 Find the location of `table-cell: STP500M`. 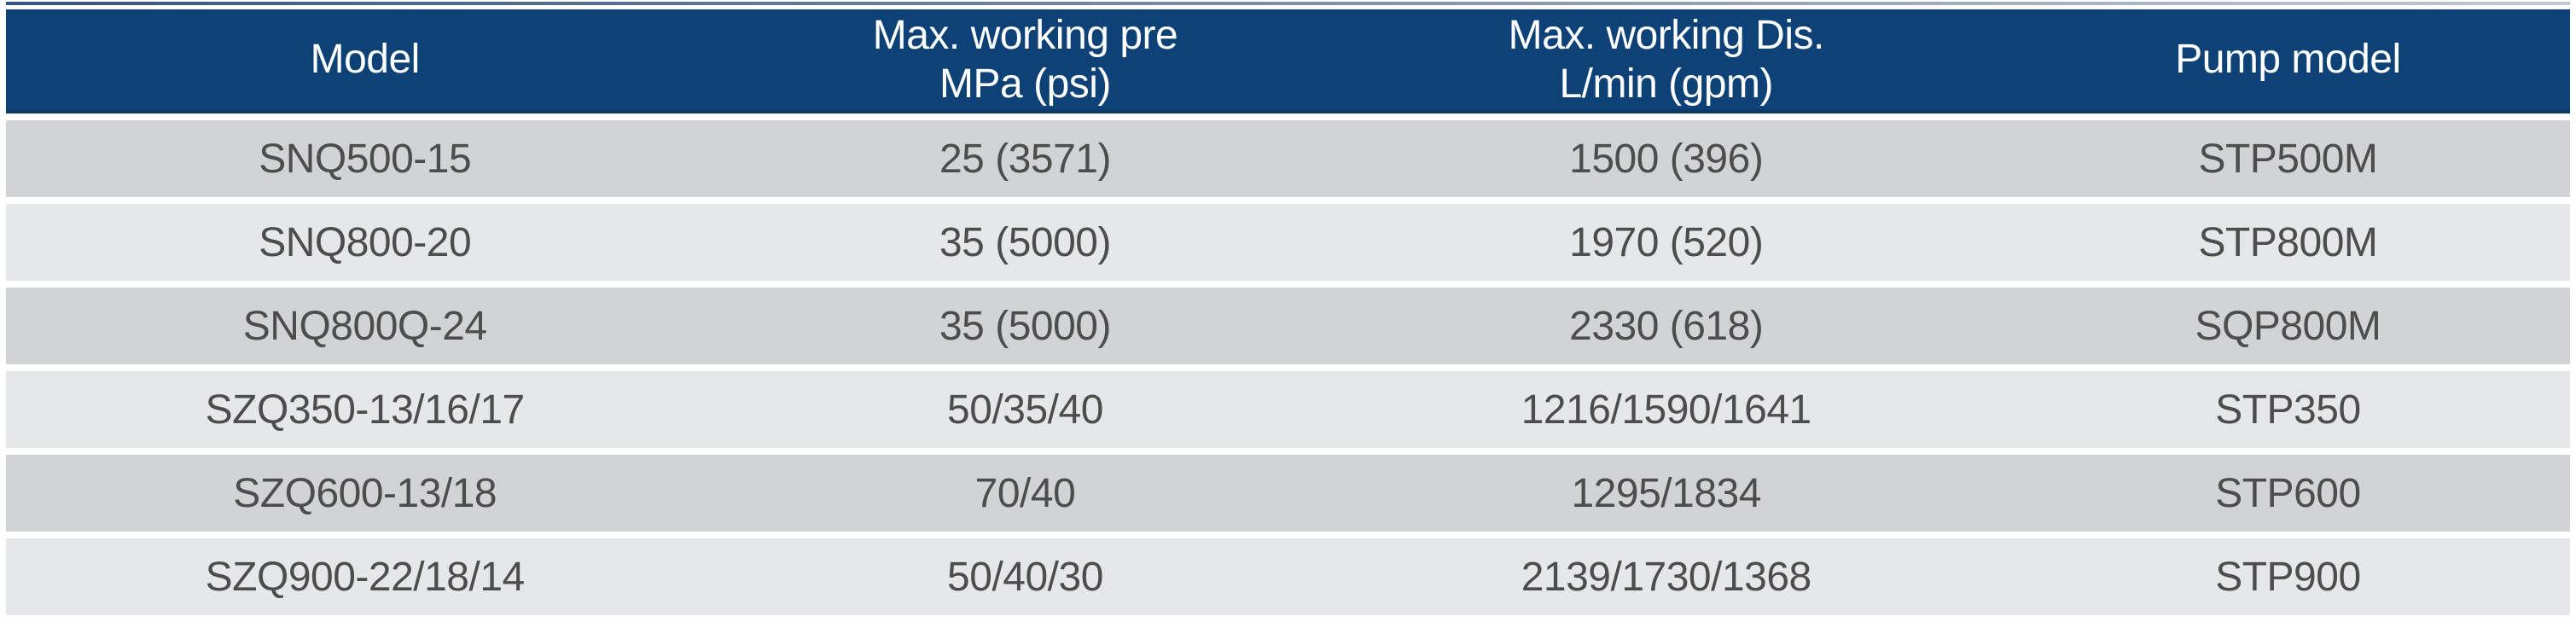

table-cell: STP500M is located at coordinates (2288, 159).